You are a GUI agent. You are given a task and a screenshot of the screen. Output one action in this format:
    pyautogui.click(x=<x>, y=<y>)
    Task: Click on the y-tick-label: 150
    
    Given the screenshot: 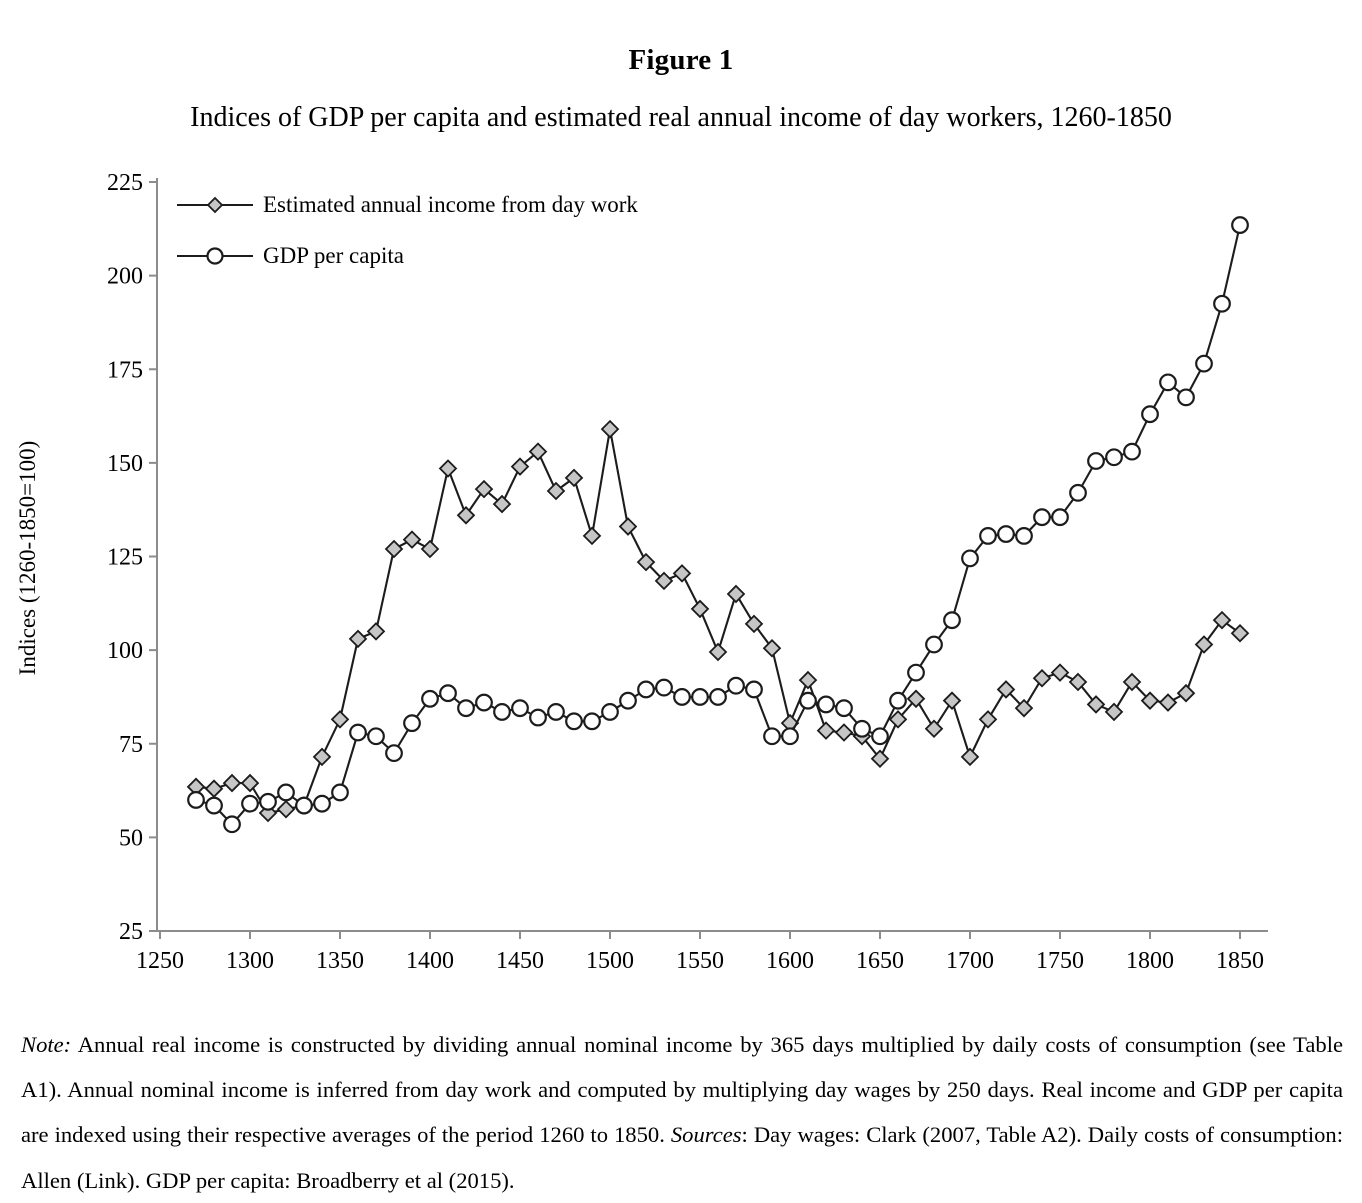 What is the action you would take?
    pyautogui.click(x=125, y=464)
    